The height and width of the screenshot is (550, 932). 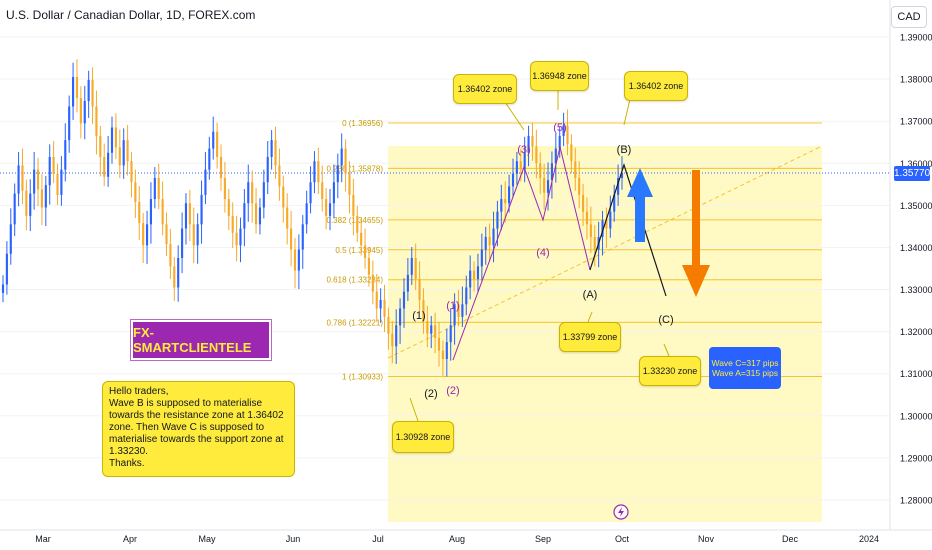 I want to click on wave-label: (B), so click(x=624, y=150).